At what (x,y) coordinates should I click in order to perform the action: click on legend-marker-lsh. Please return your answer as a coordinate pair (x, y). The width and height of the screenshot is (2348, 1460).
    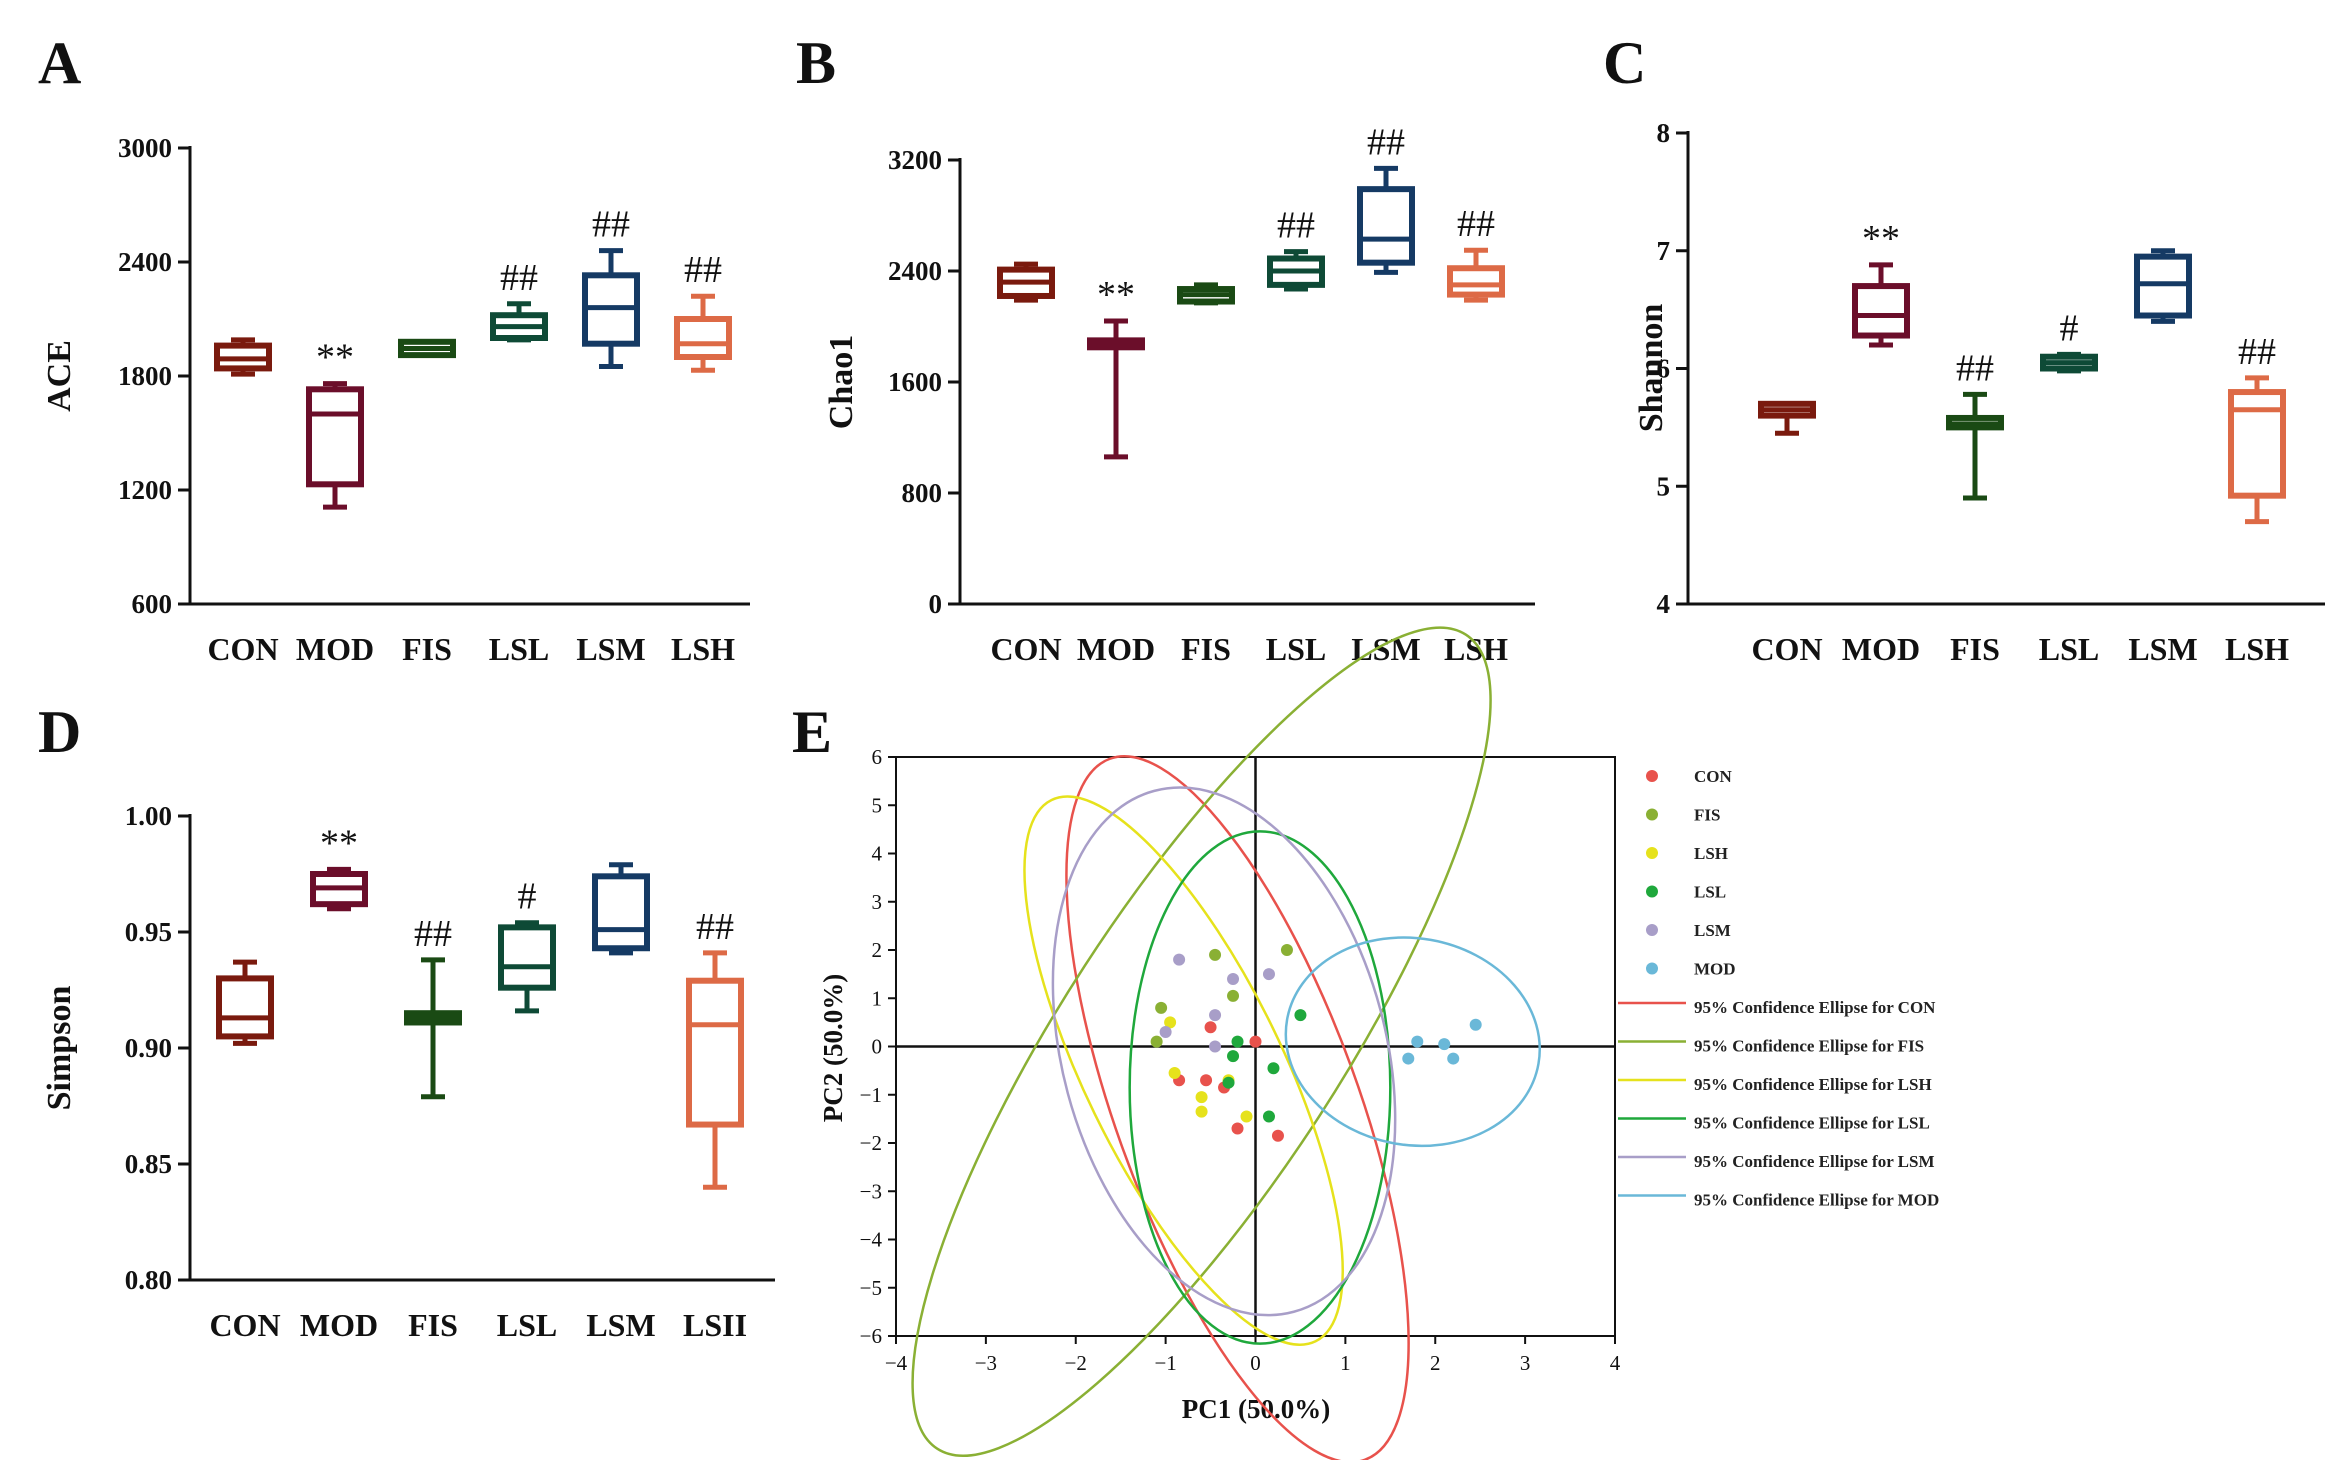
    Looking at the image, I should click on (1652, 853).